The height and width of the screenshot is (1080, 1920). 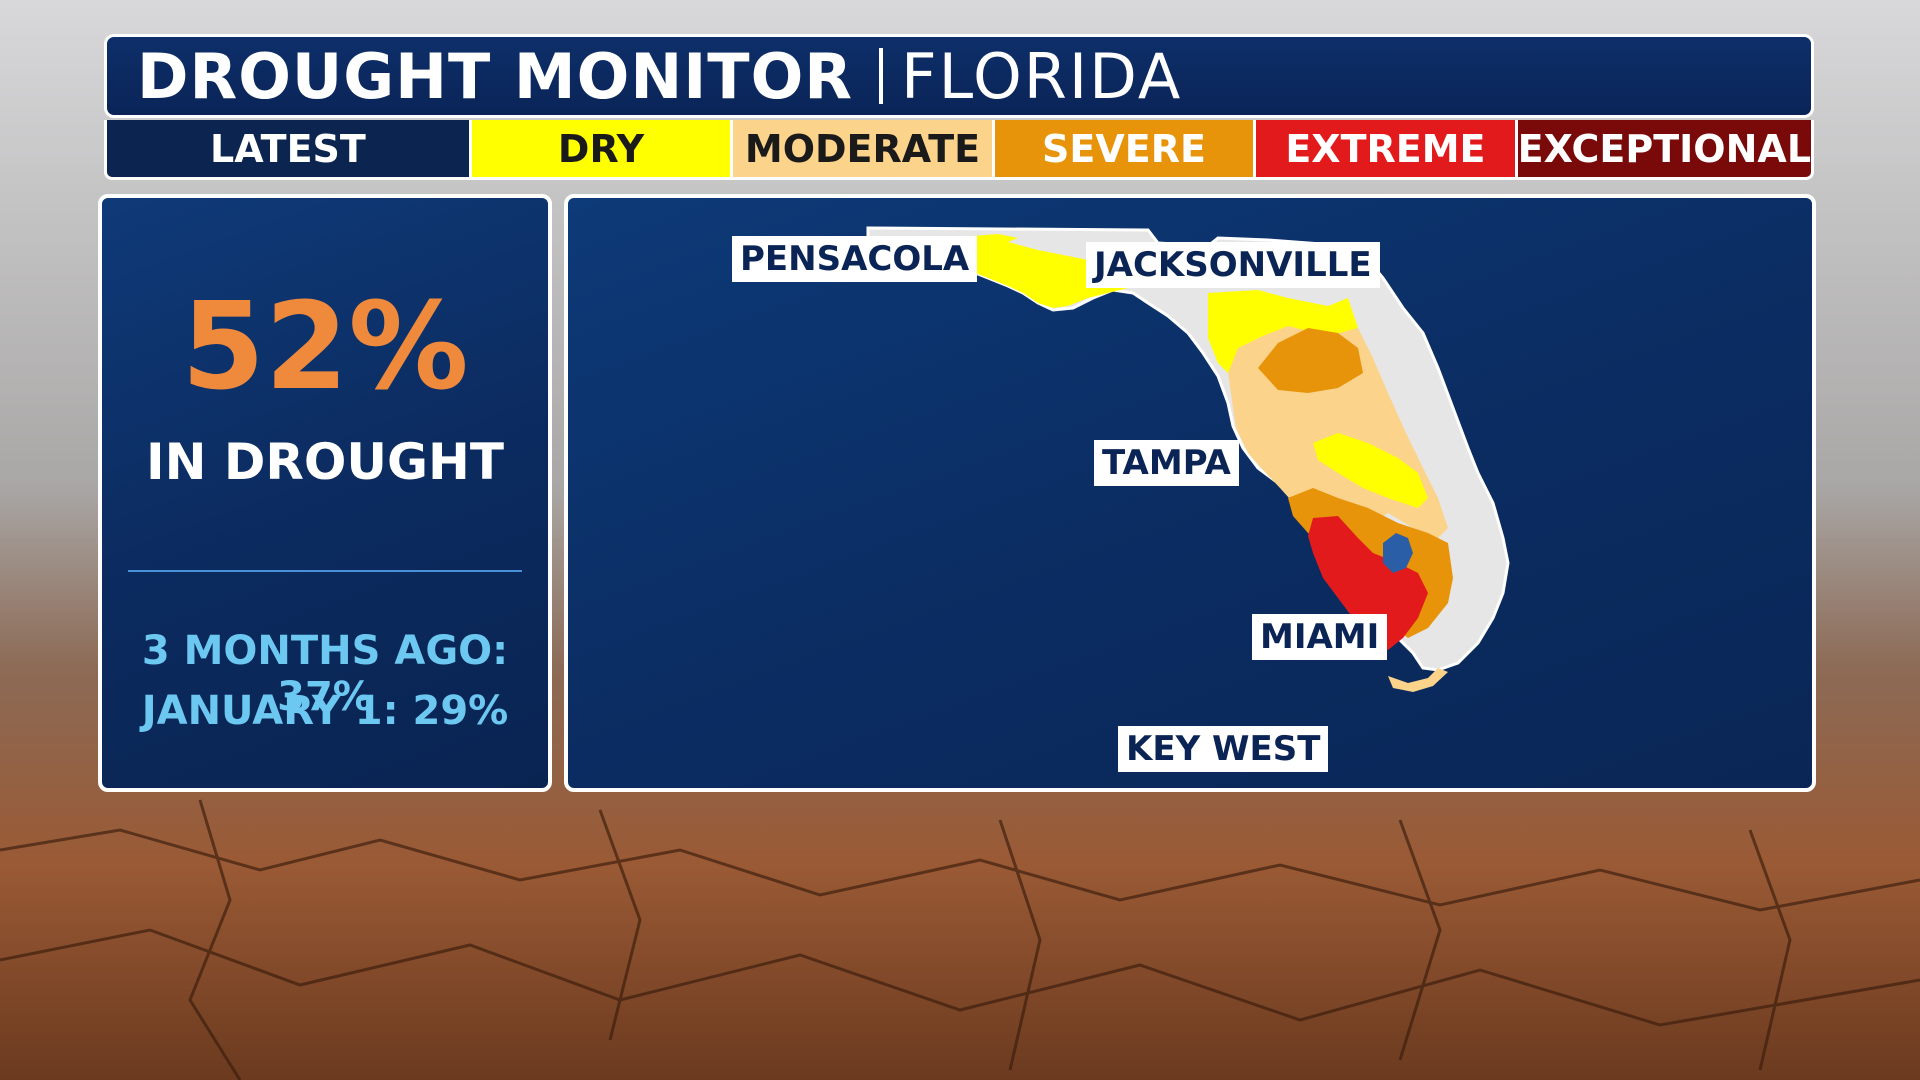 What do you see at coordinates (1233, 265) in the screenshot?
I see `city-label-jacksonville: JACKSONVILLE` at bounding box center [1233, 265].